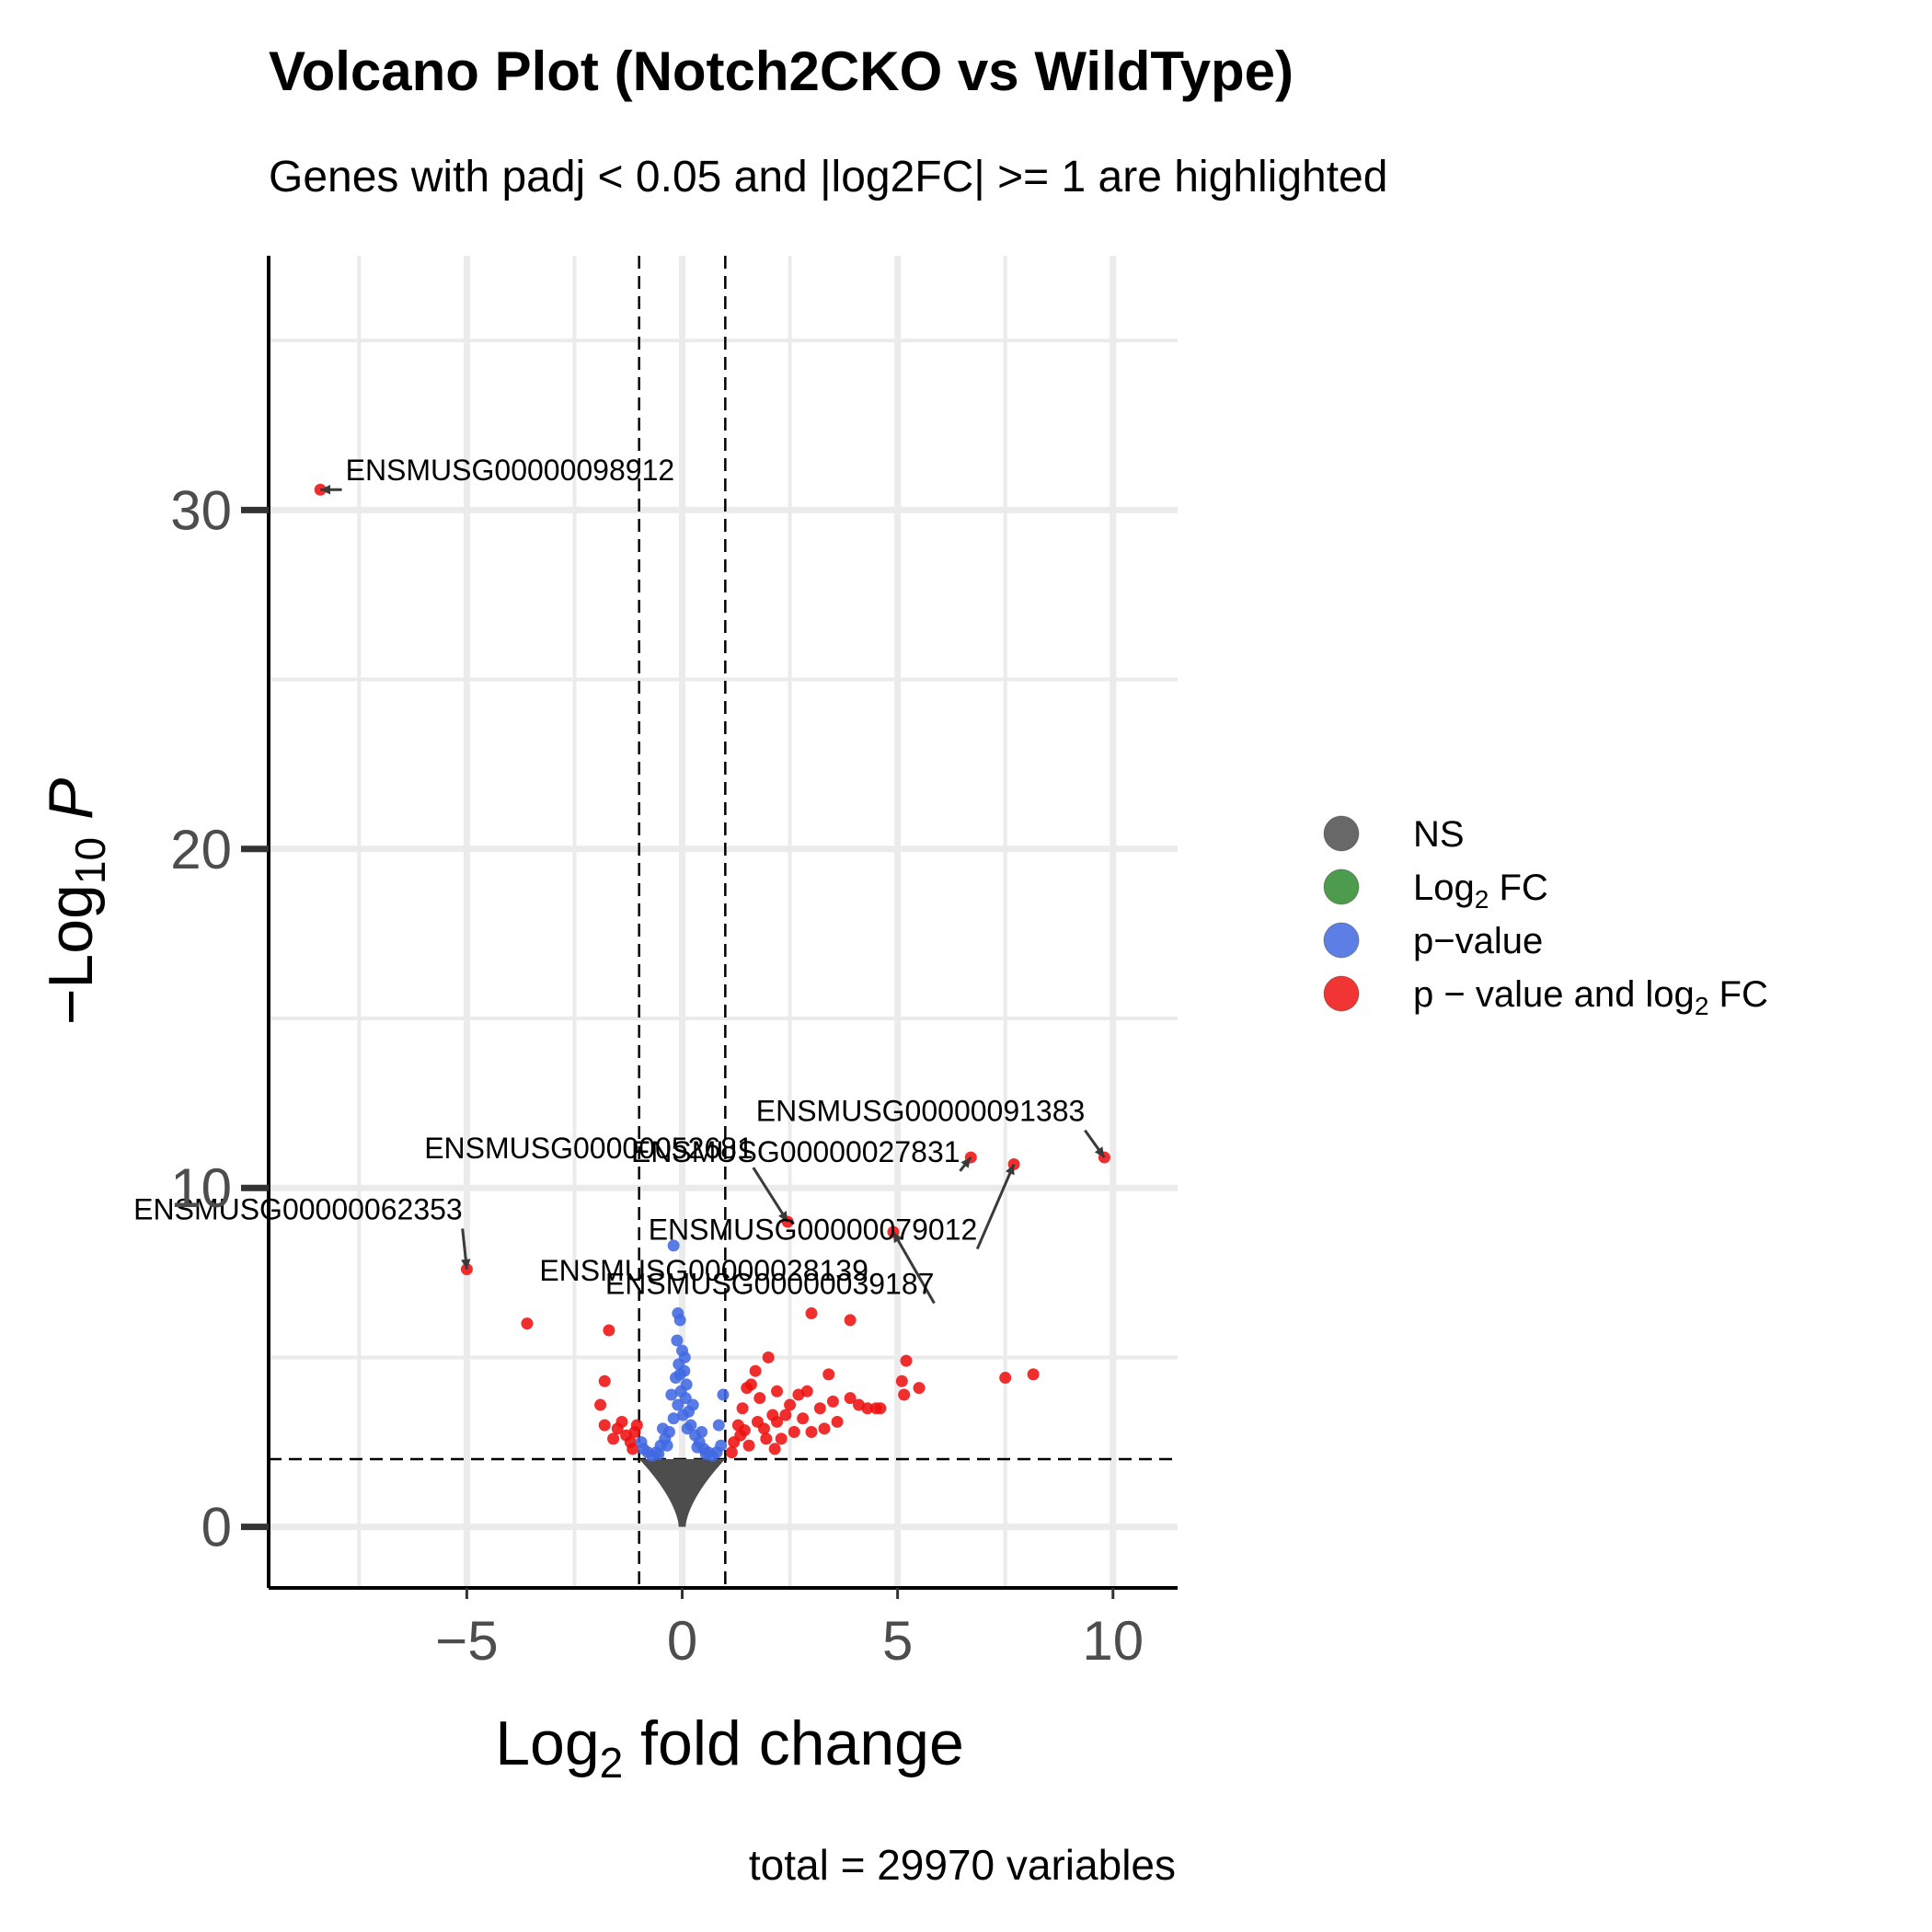 The height and width of the screenshot is (1932, 1932). What do you see at coordinates (466, 1641) in the screenshot?
I see `x-tick-label: −5` at bounding box center [466, 1641].